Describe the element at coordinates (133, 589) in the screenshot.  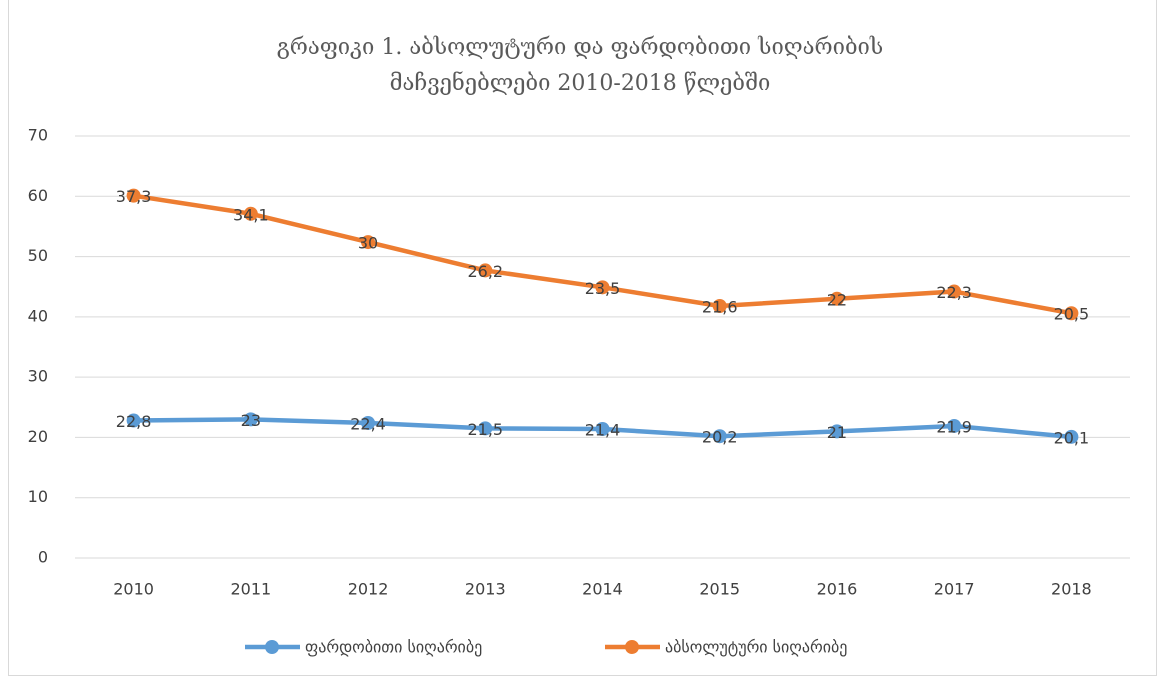
I see `x-tick-label: 2010` at that location.